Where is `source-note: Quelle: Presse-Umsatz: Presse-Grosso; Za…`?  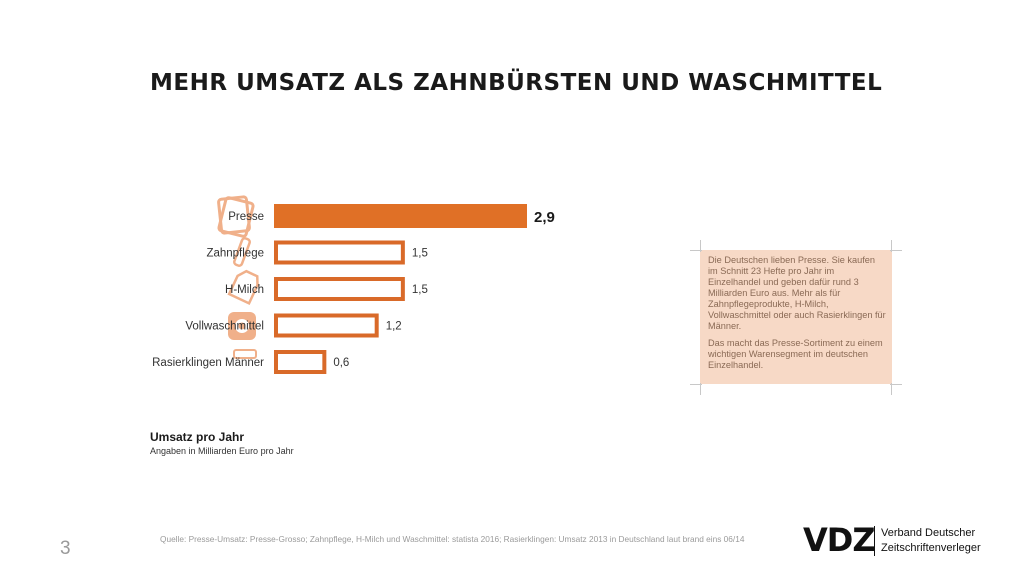 source-note: Quelle: Presse-Umsatz: Presse-Grosso; Za… is located at coordinates (452, 539).